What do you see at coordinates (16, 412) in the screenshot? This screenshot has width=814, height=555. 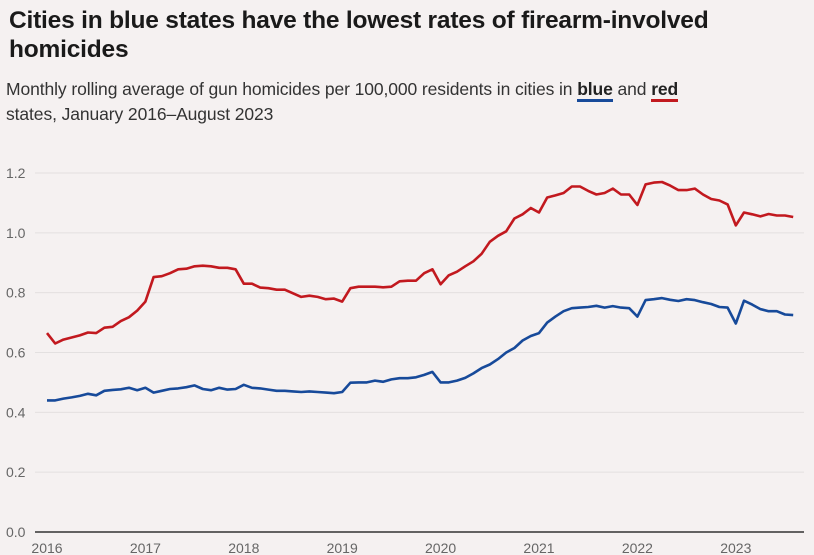 I see `y-tick-label: 0.4` at bounding box center [16, 412].